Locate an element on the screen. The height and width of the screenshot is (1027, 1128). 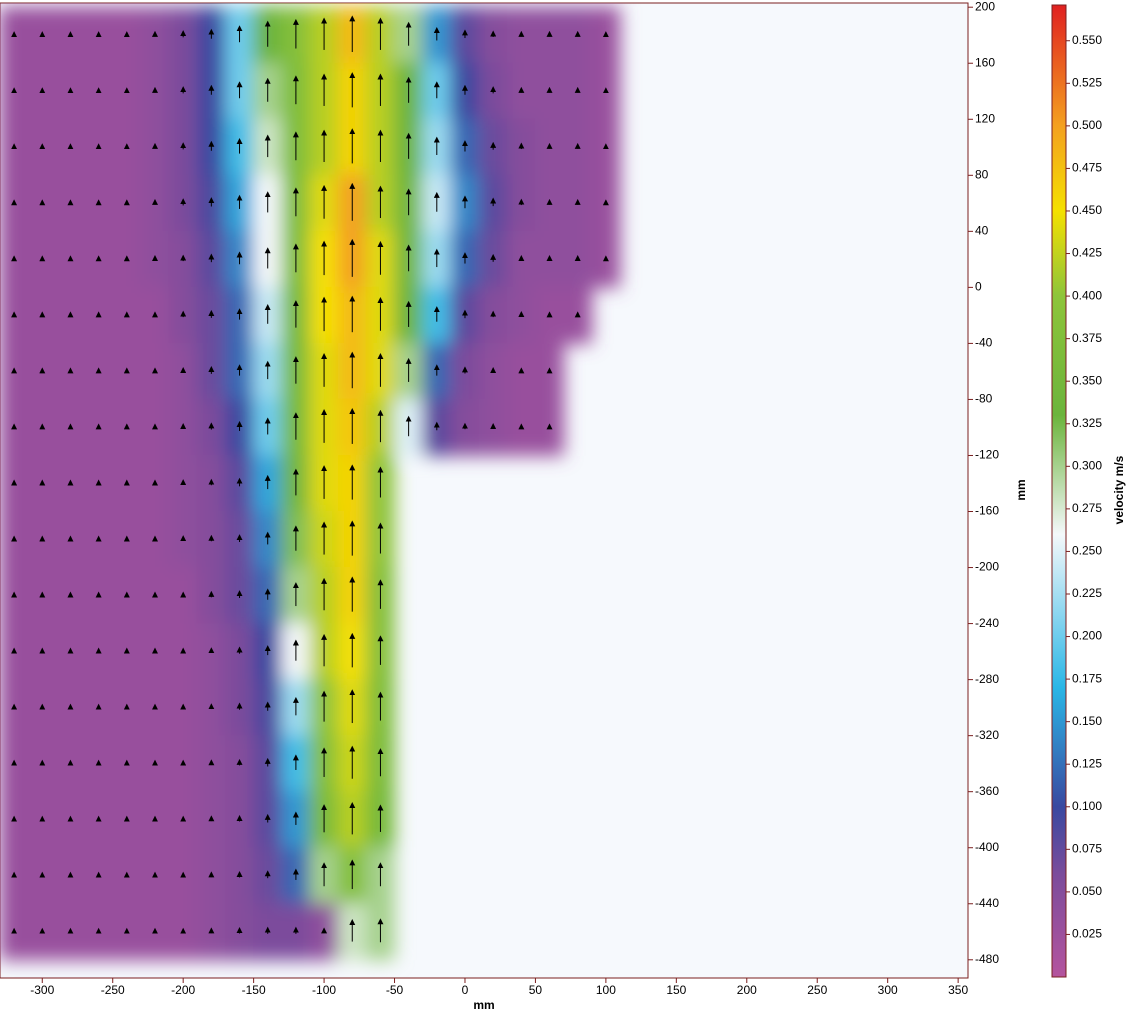
colorbar-tick-label: 0.075 is located at coordinates (1087, 849).